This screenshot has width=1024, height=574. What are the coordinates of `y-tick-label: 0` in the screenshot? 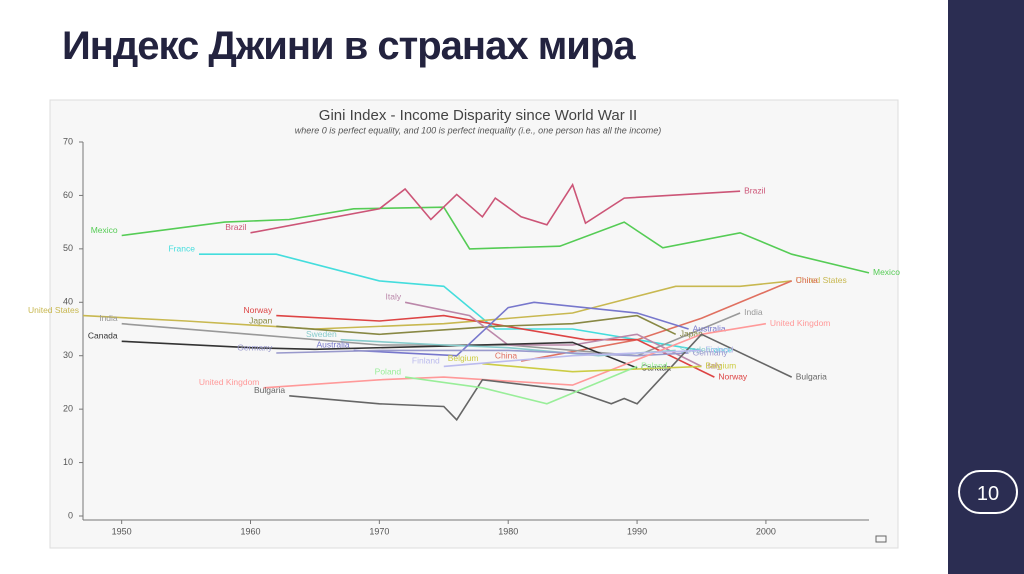 It's located at (70, 515).